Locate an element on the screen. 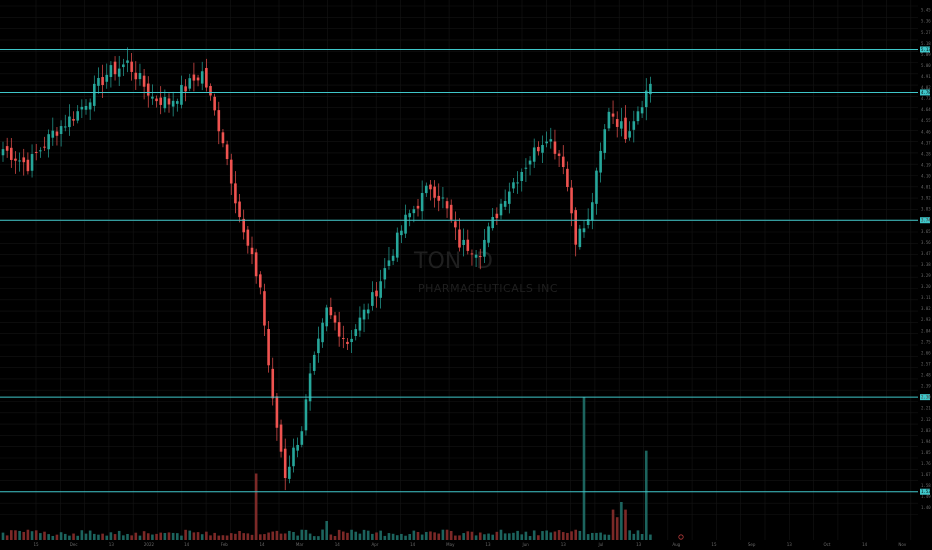 The width and height of the screenshot is (932, 550). date-tick-label: Aug is located at coordinates (676, 544).